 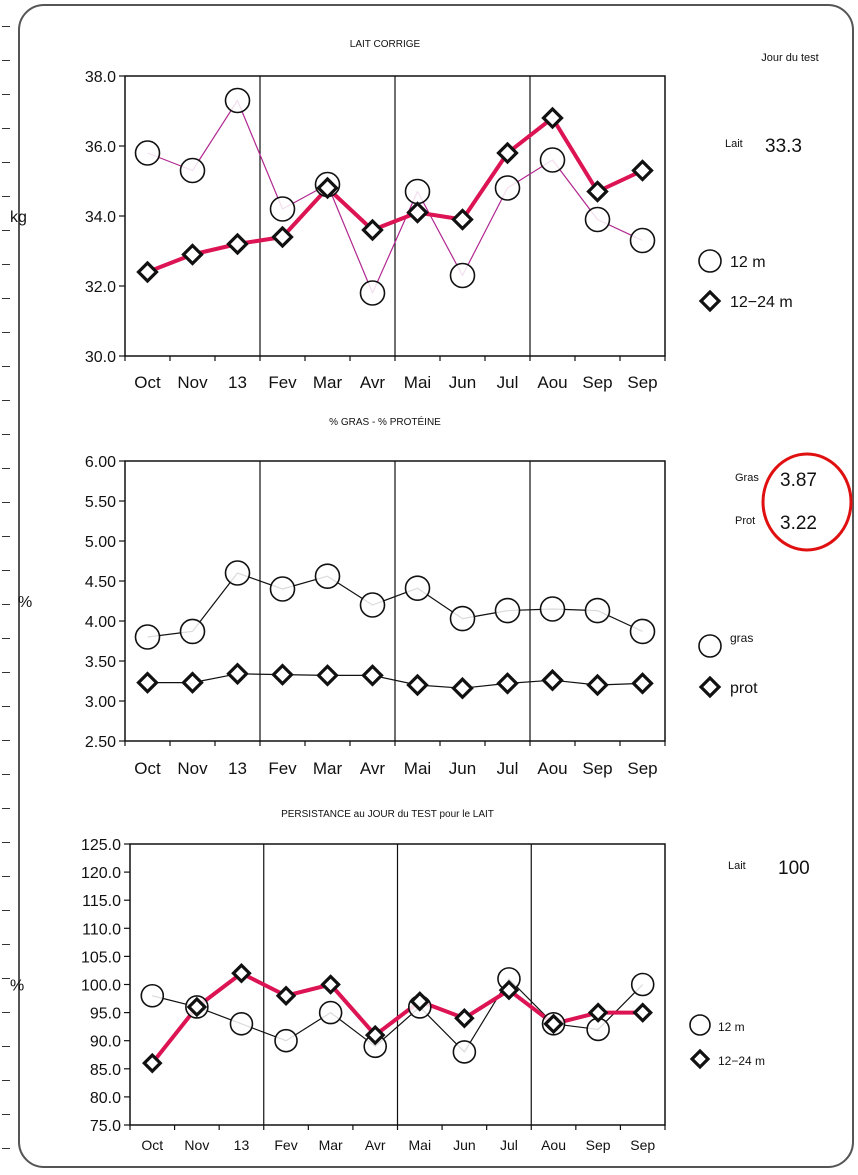 What do you see at coordinates (18, 217) in the screenshot?
I see `y-axis-unit: kg` at bounding box center [18, 217].